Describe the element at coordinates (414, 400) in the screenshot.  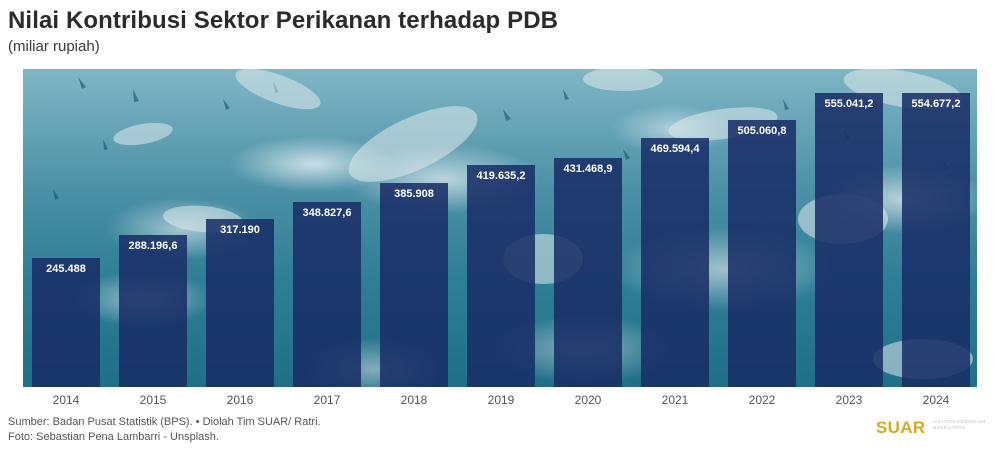
I see `x-axis-tick: 2018` at that location.